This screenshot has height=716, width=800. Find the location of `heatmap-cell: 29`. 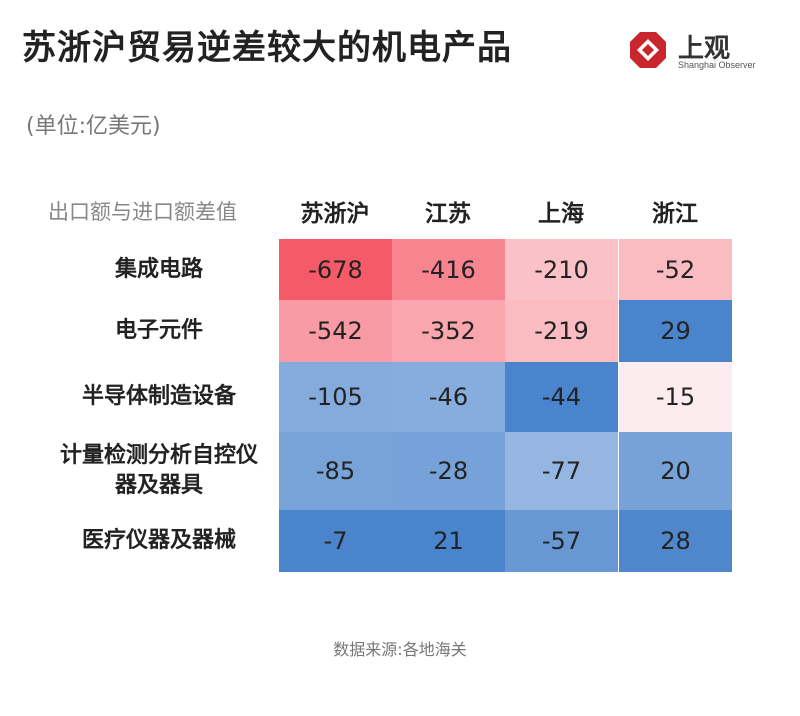

heatmap-cell: 29 is located at coordinates (675, 331).